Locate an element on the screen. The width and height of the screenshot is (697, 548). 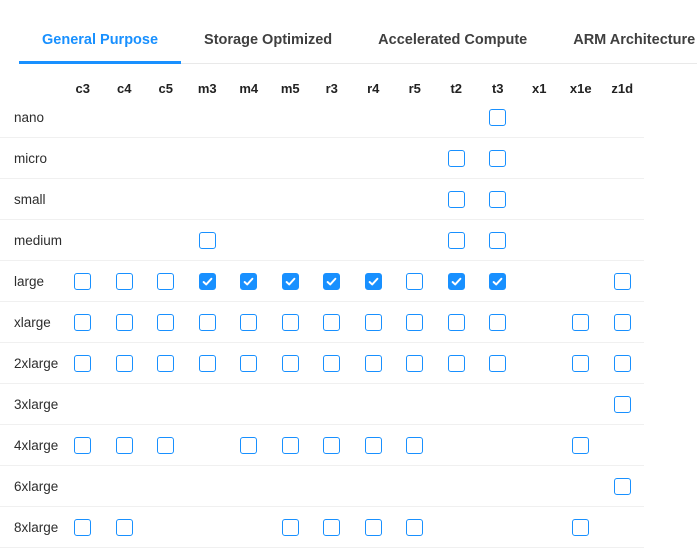
checkbox-4xlarge-m5 is located at coordinates (290, 445).